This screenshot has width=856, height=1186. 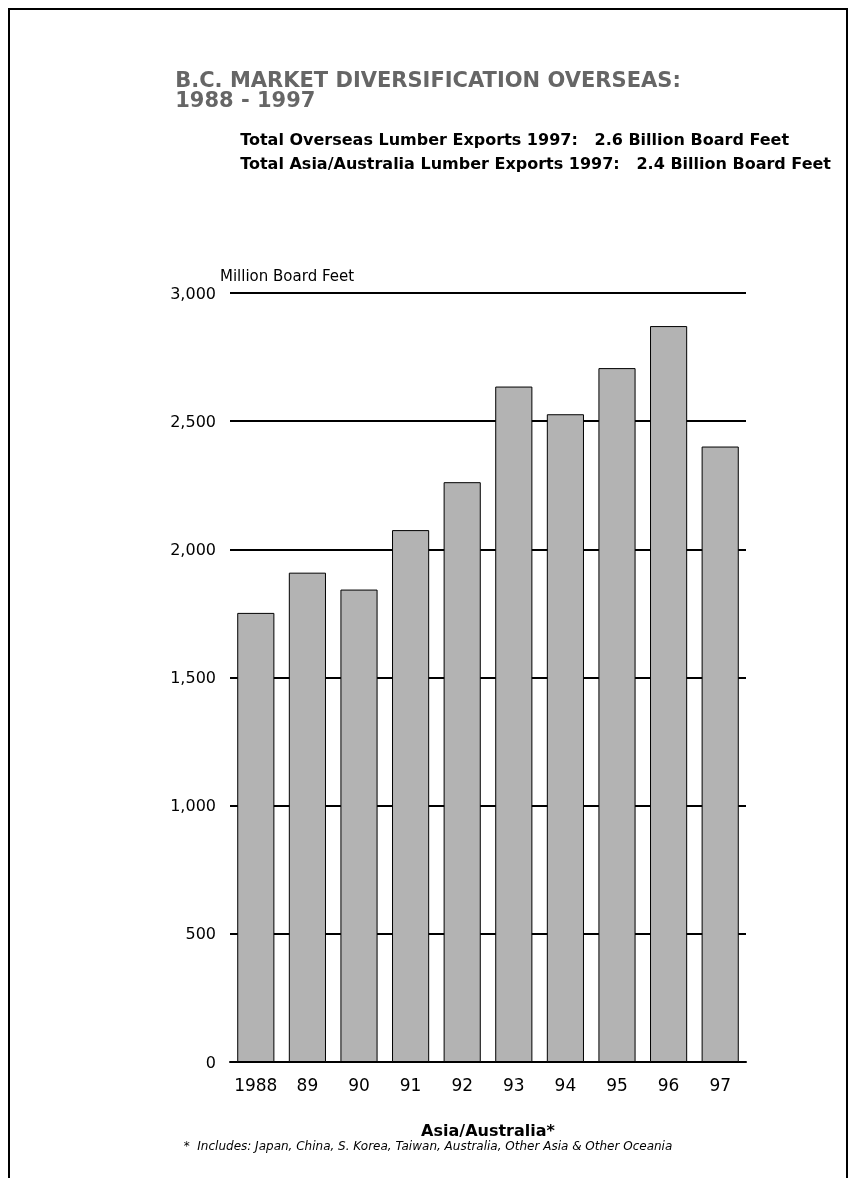 I want to click on x-tick-label: 94, so click(x=565, y=1084).